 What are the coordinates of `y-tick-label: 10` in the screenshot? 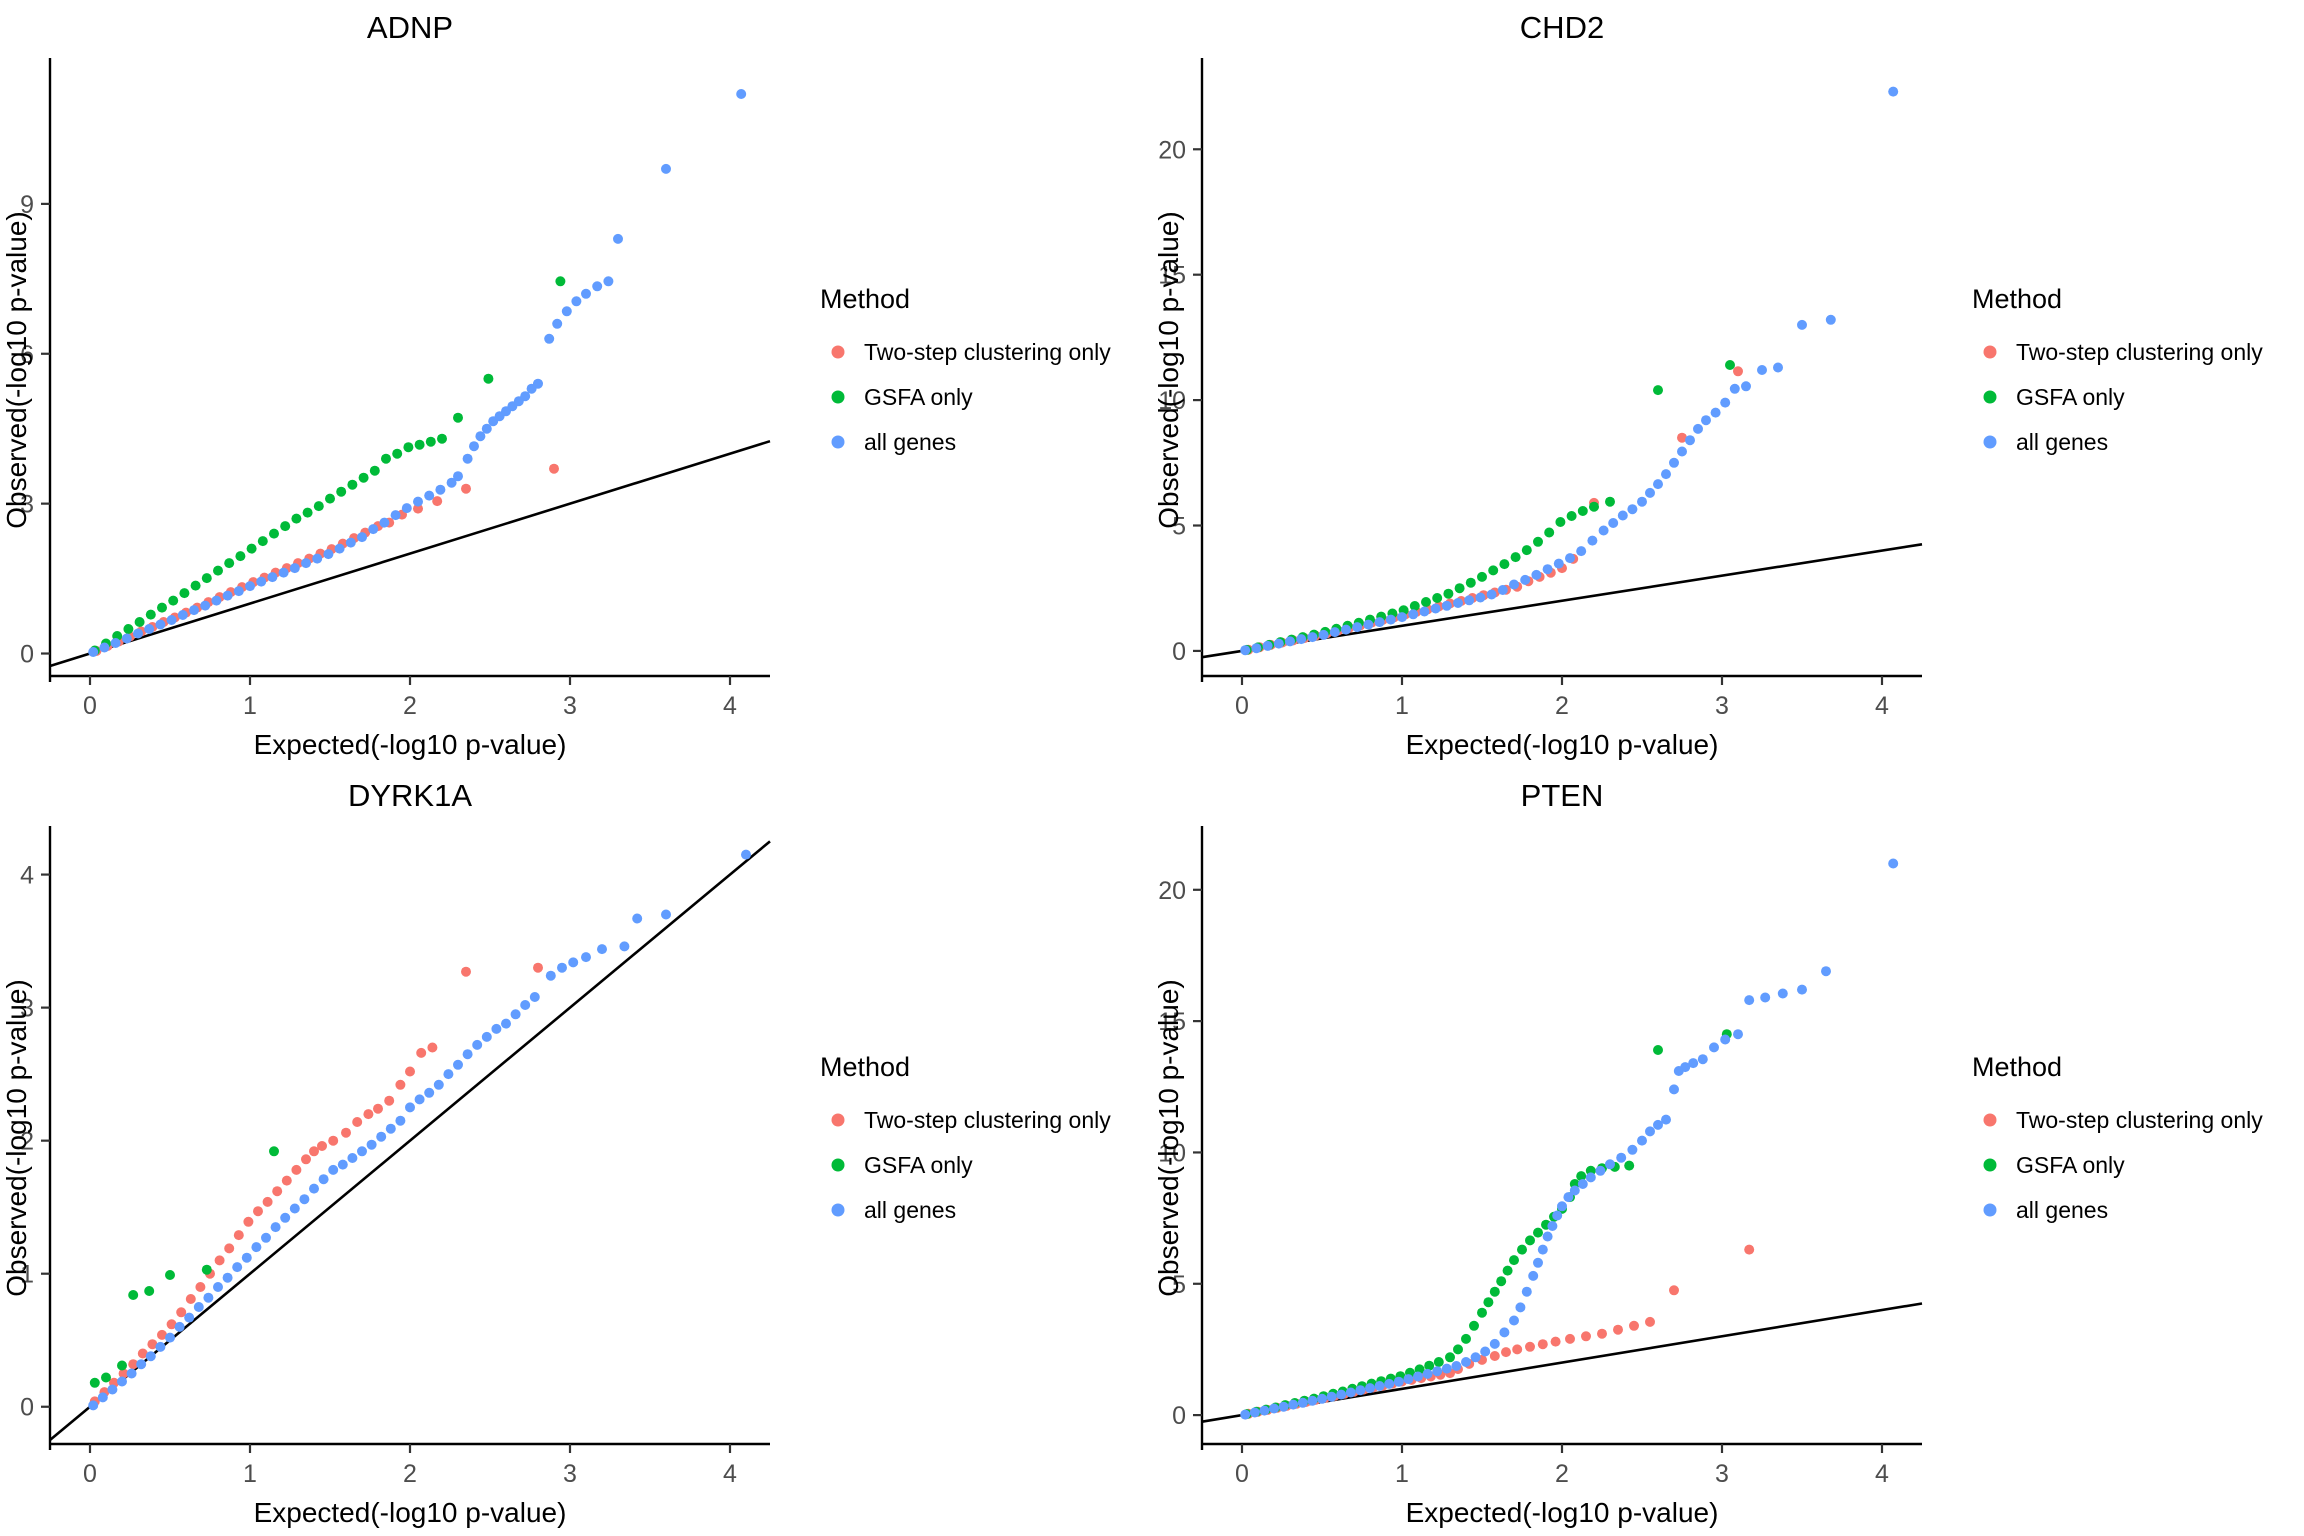 It's located at (1172, 1153).